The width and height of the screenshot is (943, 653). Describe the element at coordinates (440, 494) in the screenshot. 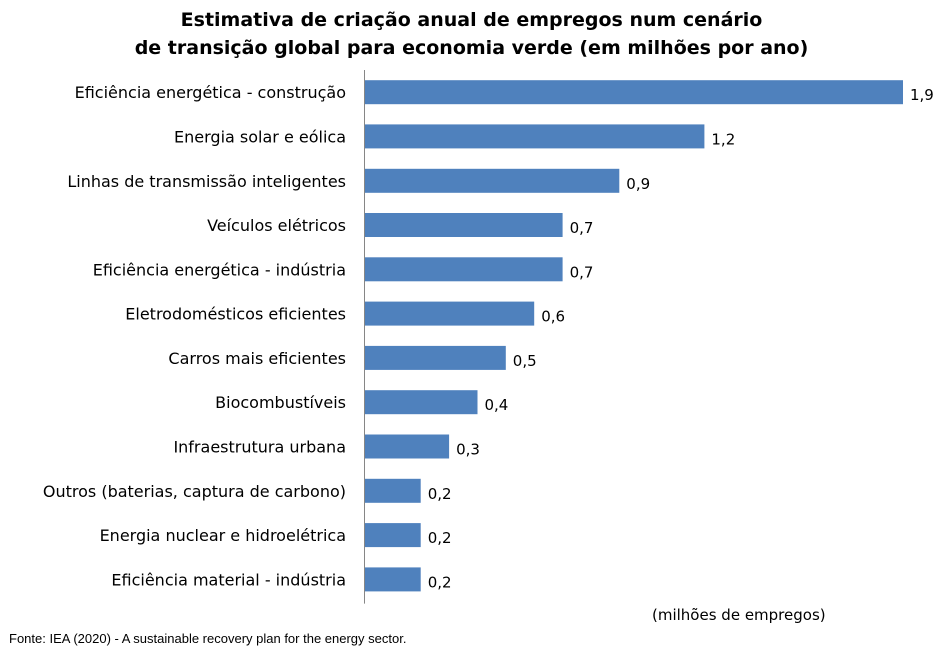

I see `data-label-10: 0,2` at that location.